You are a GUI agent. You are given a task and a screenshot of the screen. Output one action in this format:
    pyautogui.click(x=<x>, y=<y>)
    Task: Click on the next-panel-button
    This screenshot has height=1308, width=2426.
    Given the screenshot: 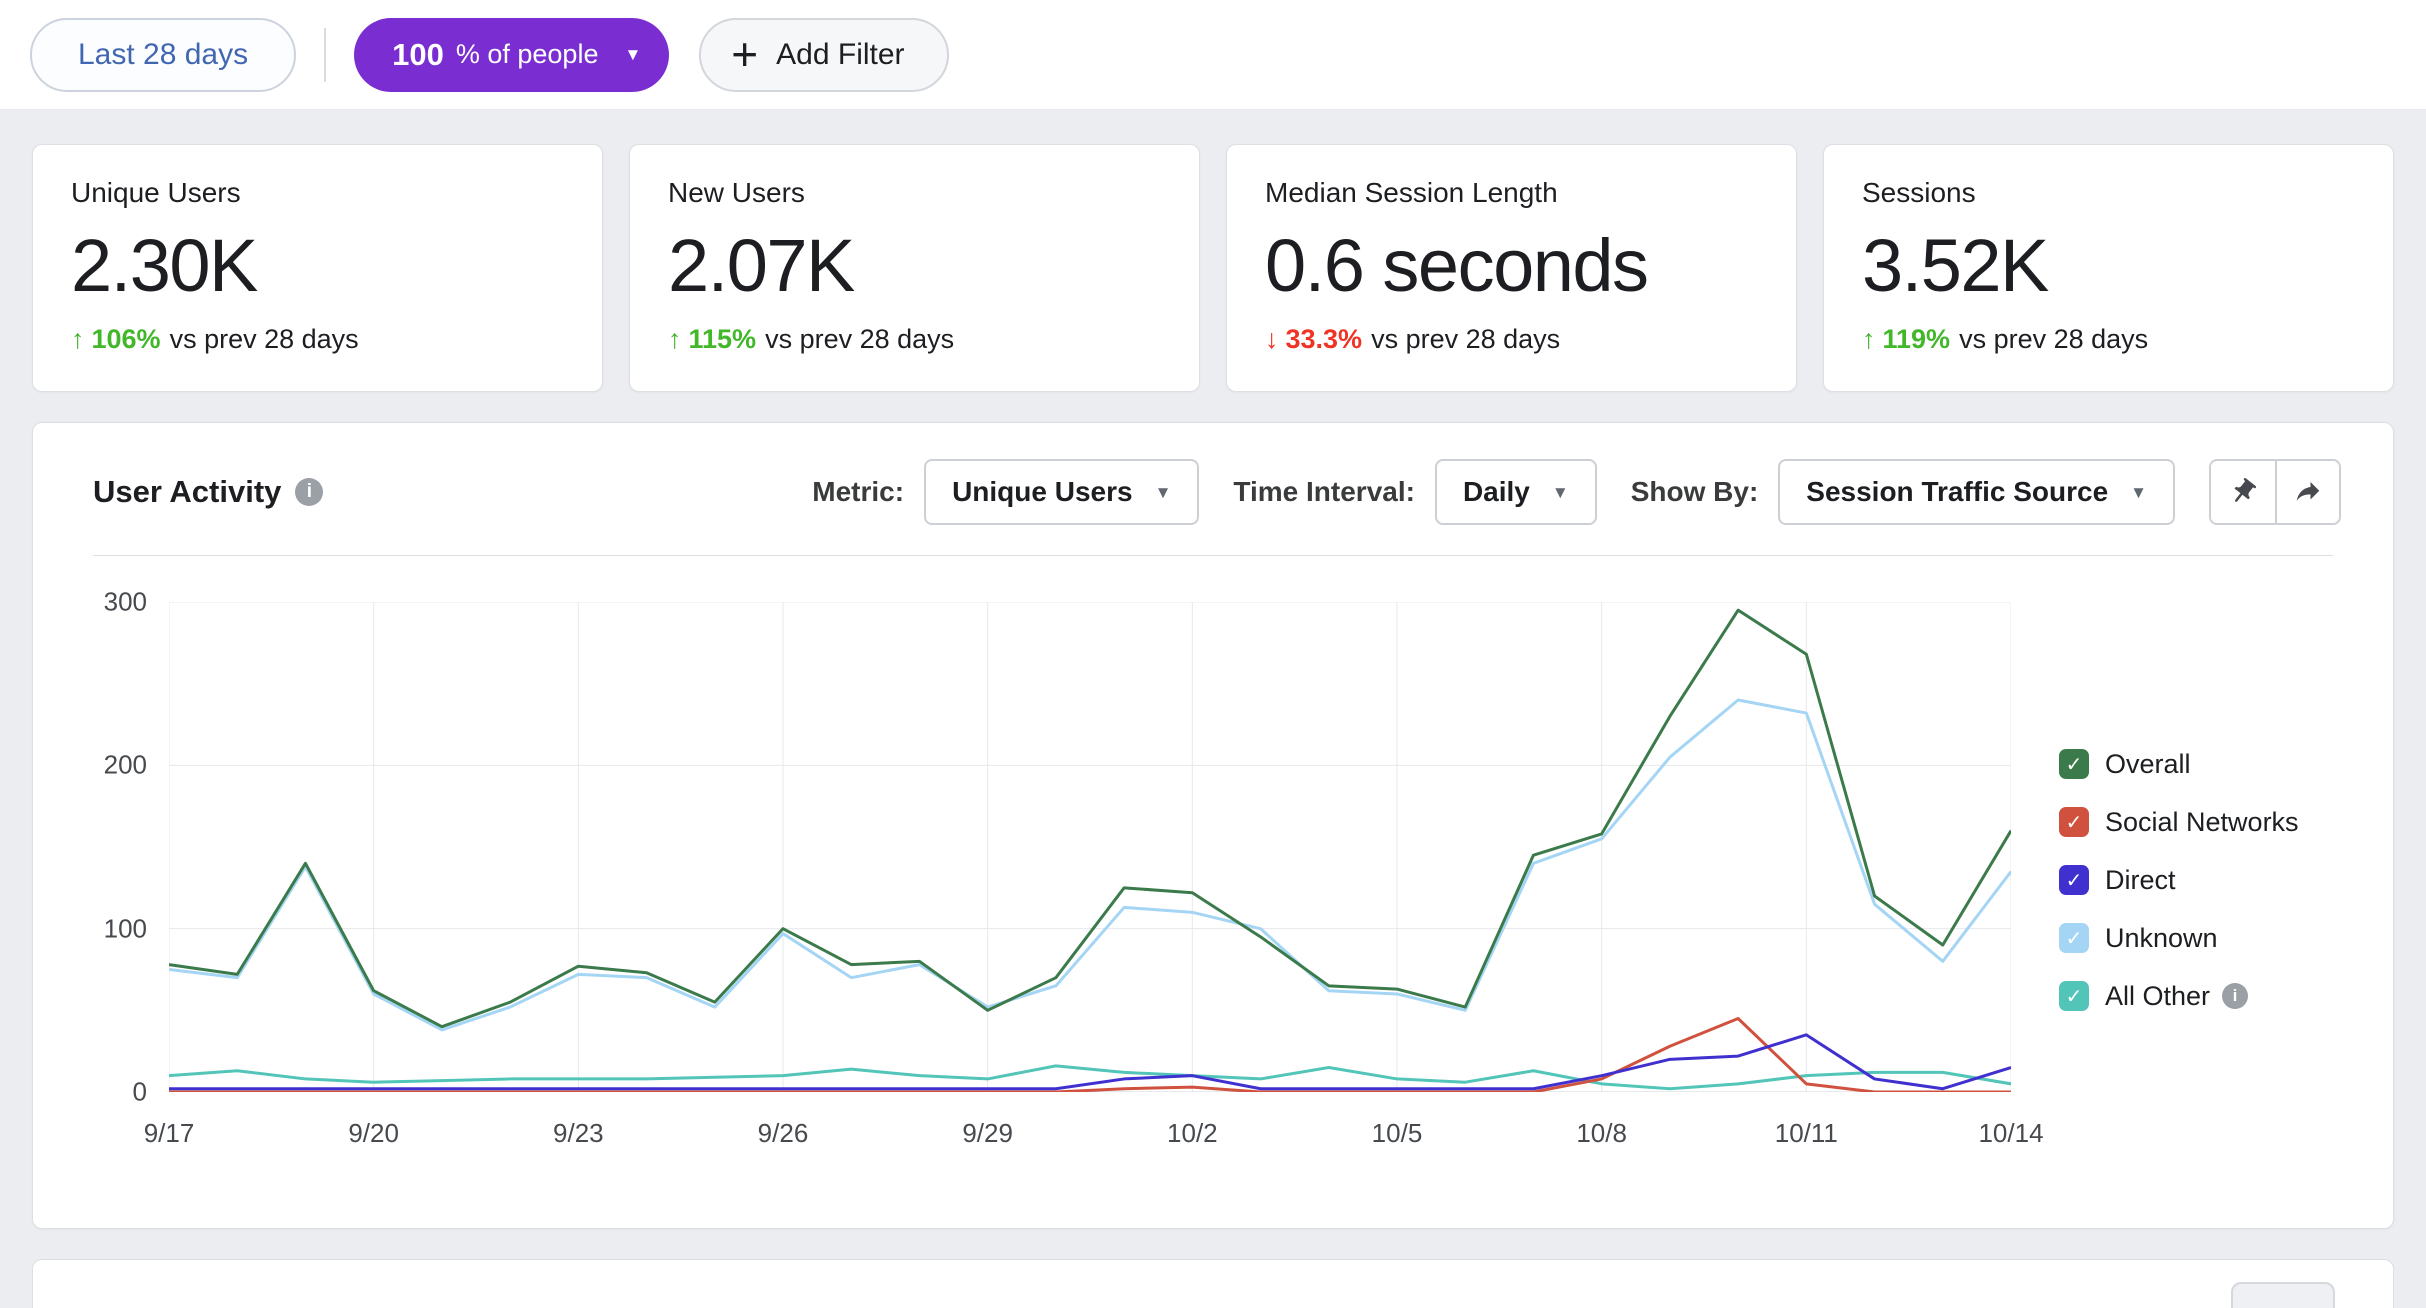 What is the action you would take?
    pyautogui.click(x=2283, y=1295)
    